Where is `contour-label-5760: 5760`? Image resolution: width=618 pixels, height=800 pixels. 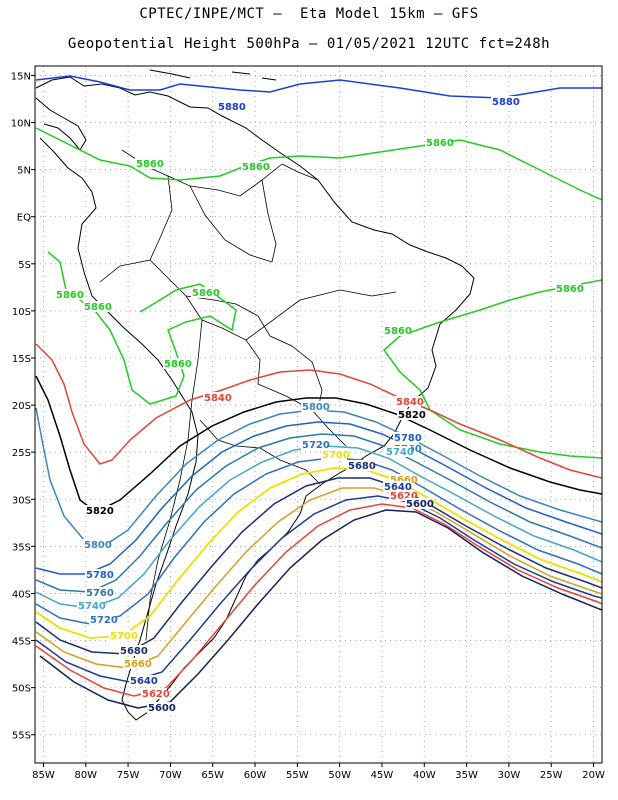 contour-label-5760: 5760 is located at coordinates (100, 593).